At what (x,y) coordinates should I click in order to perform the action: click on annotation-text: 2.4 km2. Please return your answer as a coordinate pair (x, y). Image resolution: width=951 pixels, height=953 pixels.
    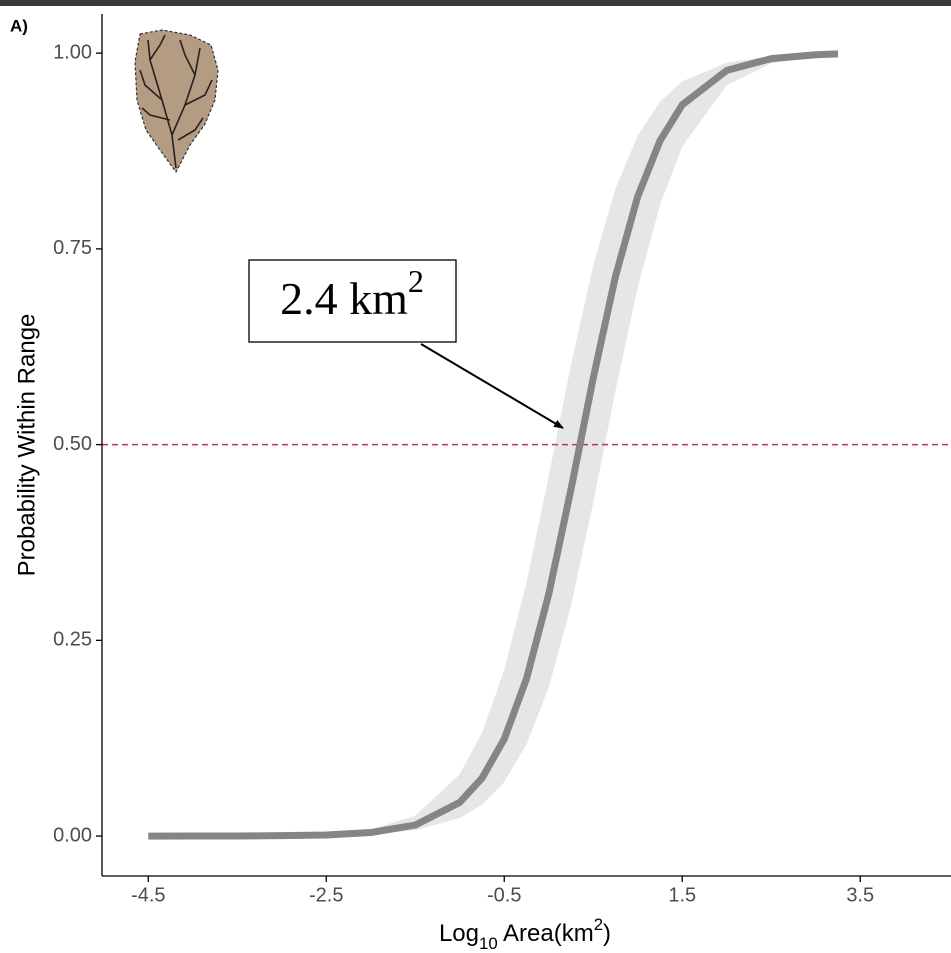
    Looking at the image, I should click on (352, 293).